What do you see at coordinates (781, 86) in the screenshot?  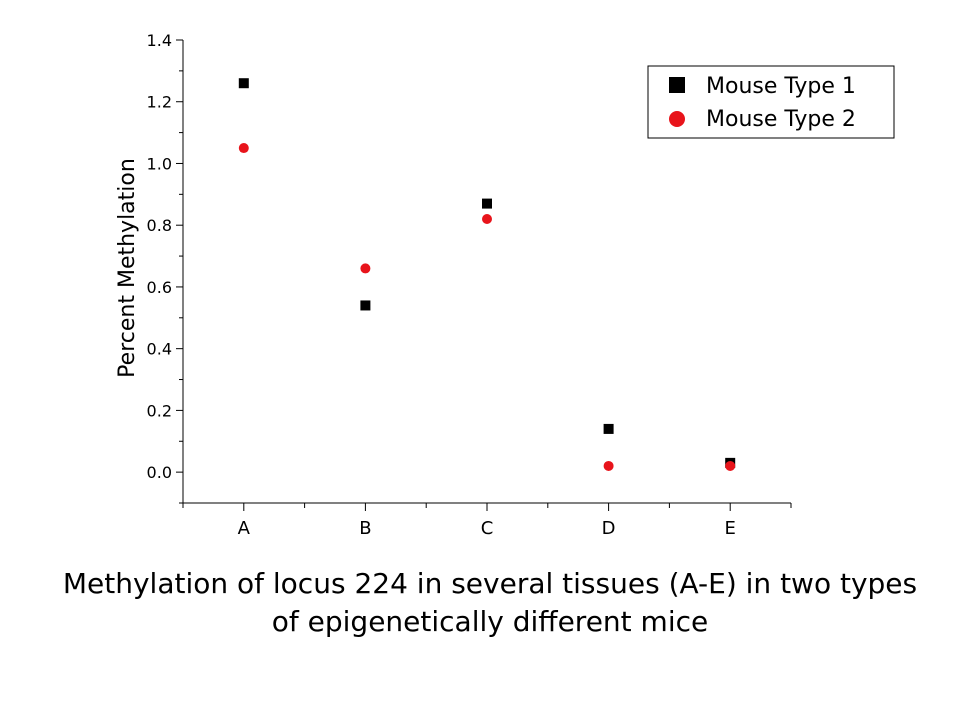 I see `legend-label-1: Mouse Type 1` at bounding box center [781, 86].